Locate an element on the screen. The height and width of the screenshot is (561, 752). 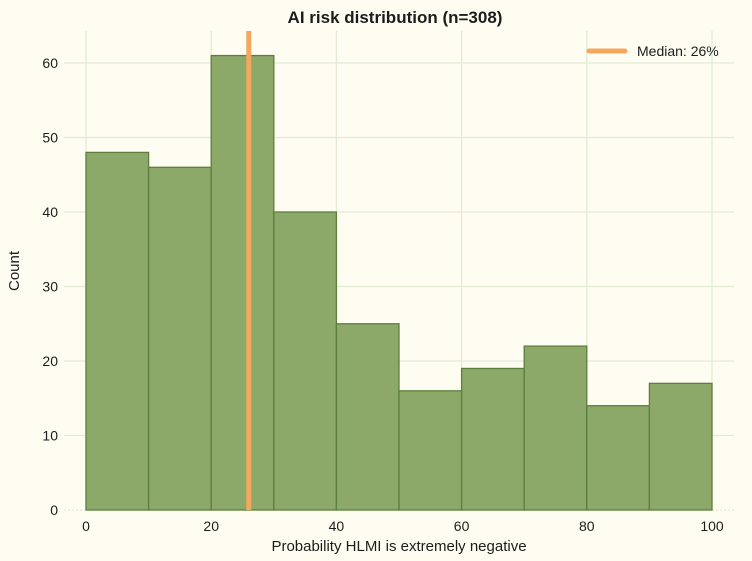
legend-median-label: Median: 26% is located at coordinates (678, 51).